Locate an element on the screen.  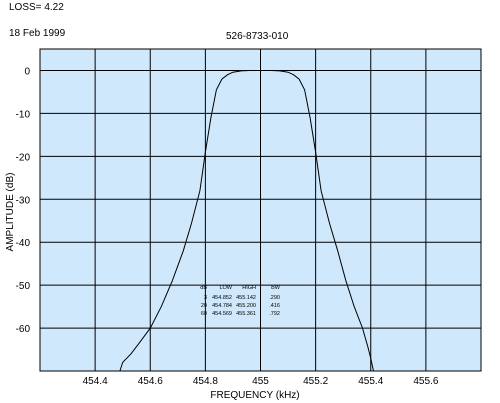
table-cell: 60 is located at coordinates (204, 314).